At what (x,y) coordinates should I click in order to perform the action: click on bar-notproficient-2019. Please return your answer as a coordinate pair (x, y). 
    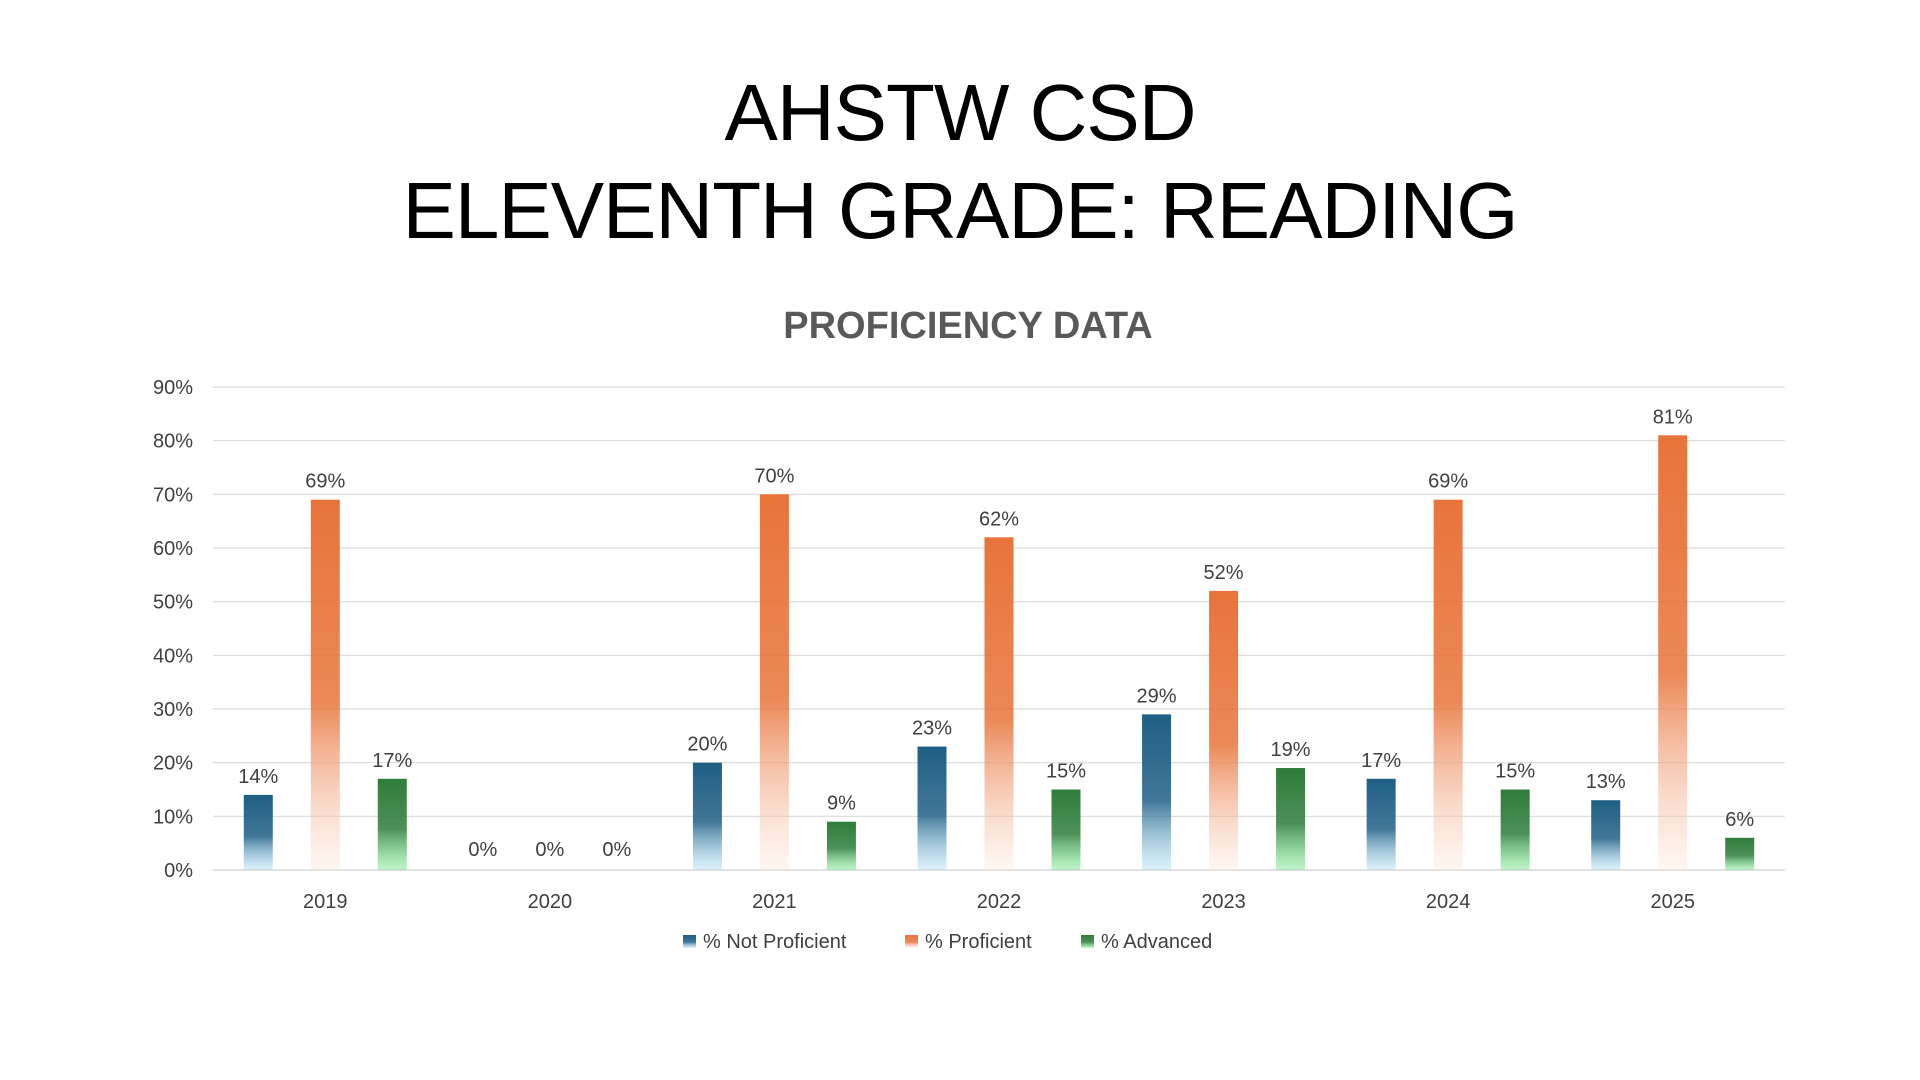
    Looking at the image, I should click on (258, 832).